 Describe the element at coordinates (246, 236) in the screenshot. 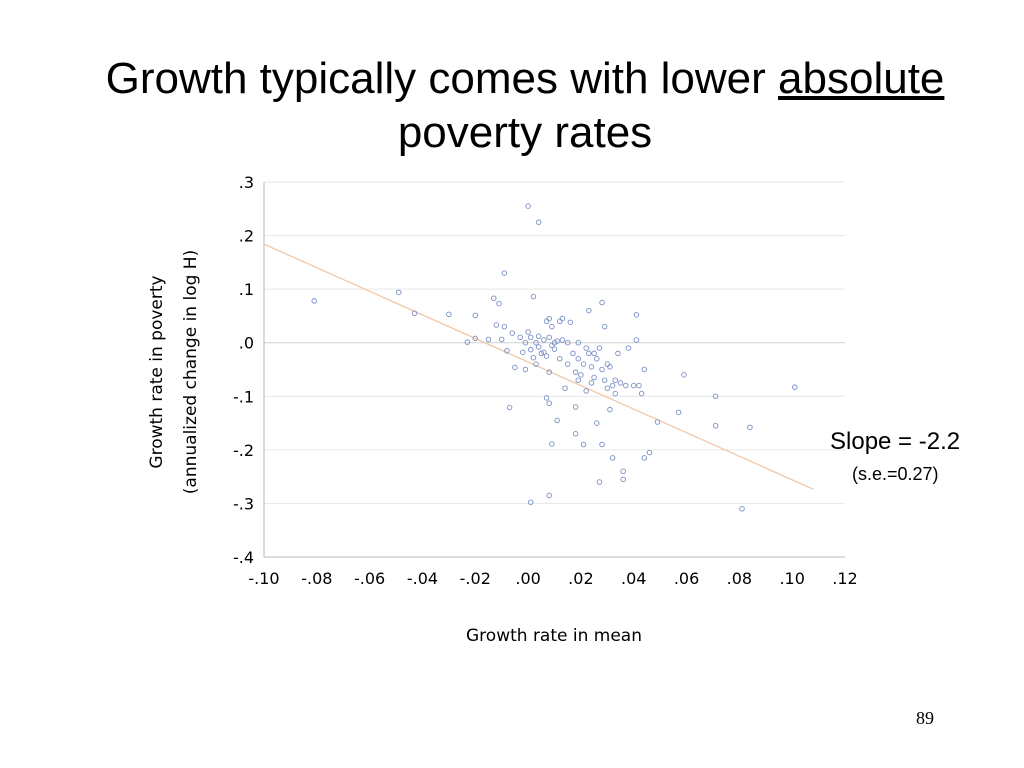

I see `y-tick-label: .2` at that location.